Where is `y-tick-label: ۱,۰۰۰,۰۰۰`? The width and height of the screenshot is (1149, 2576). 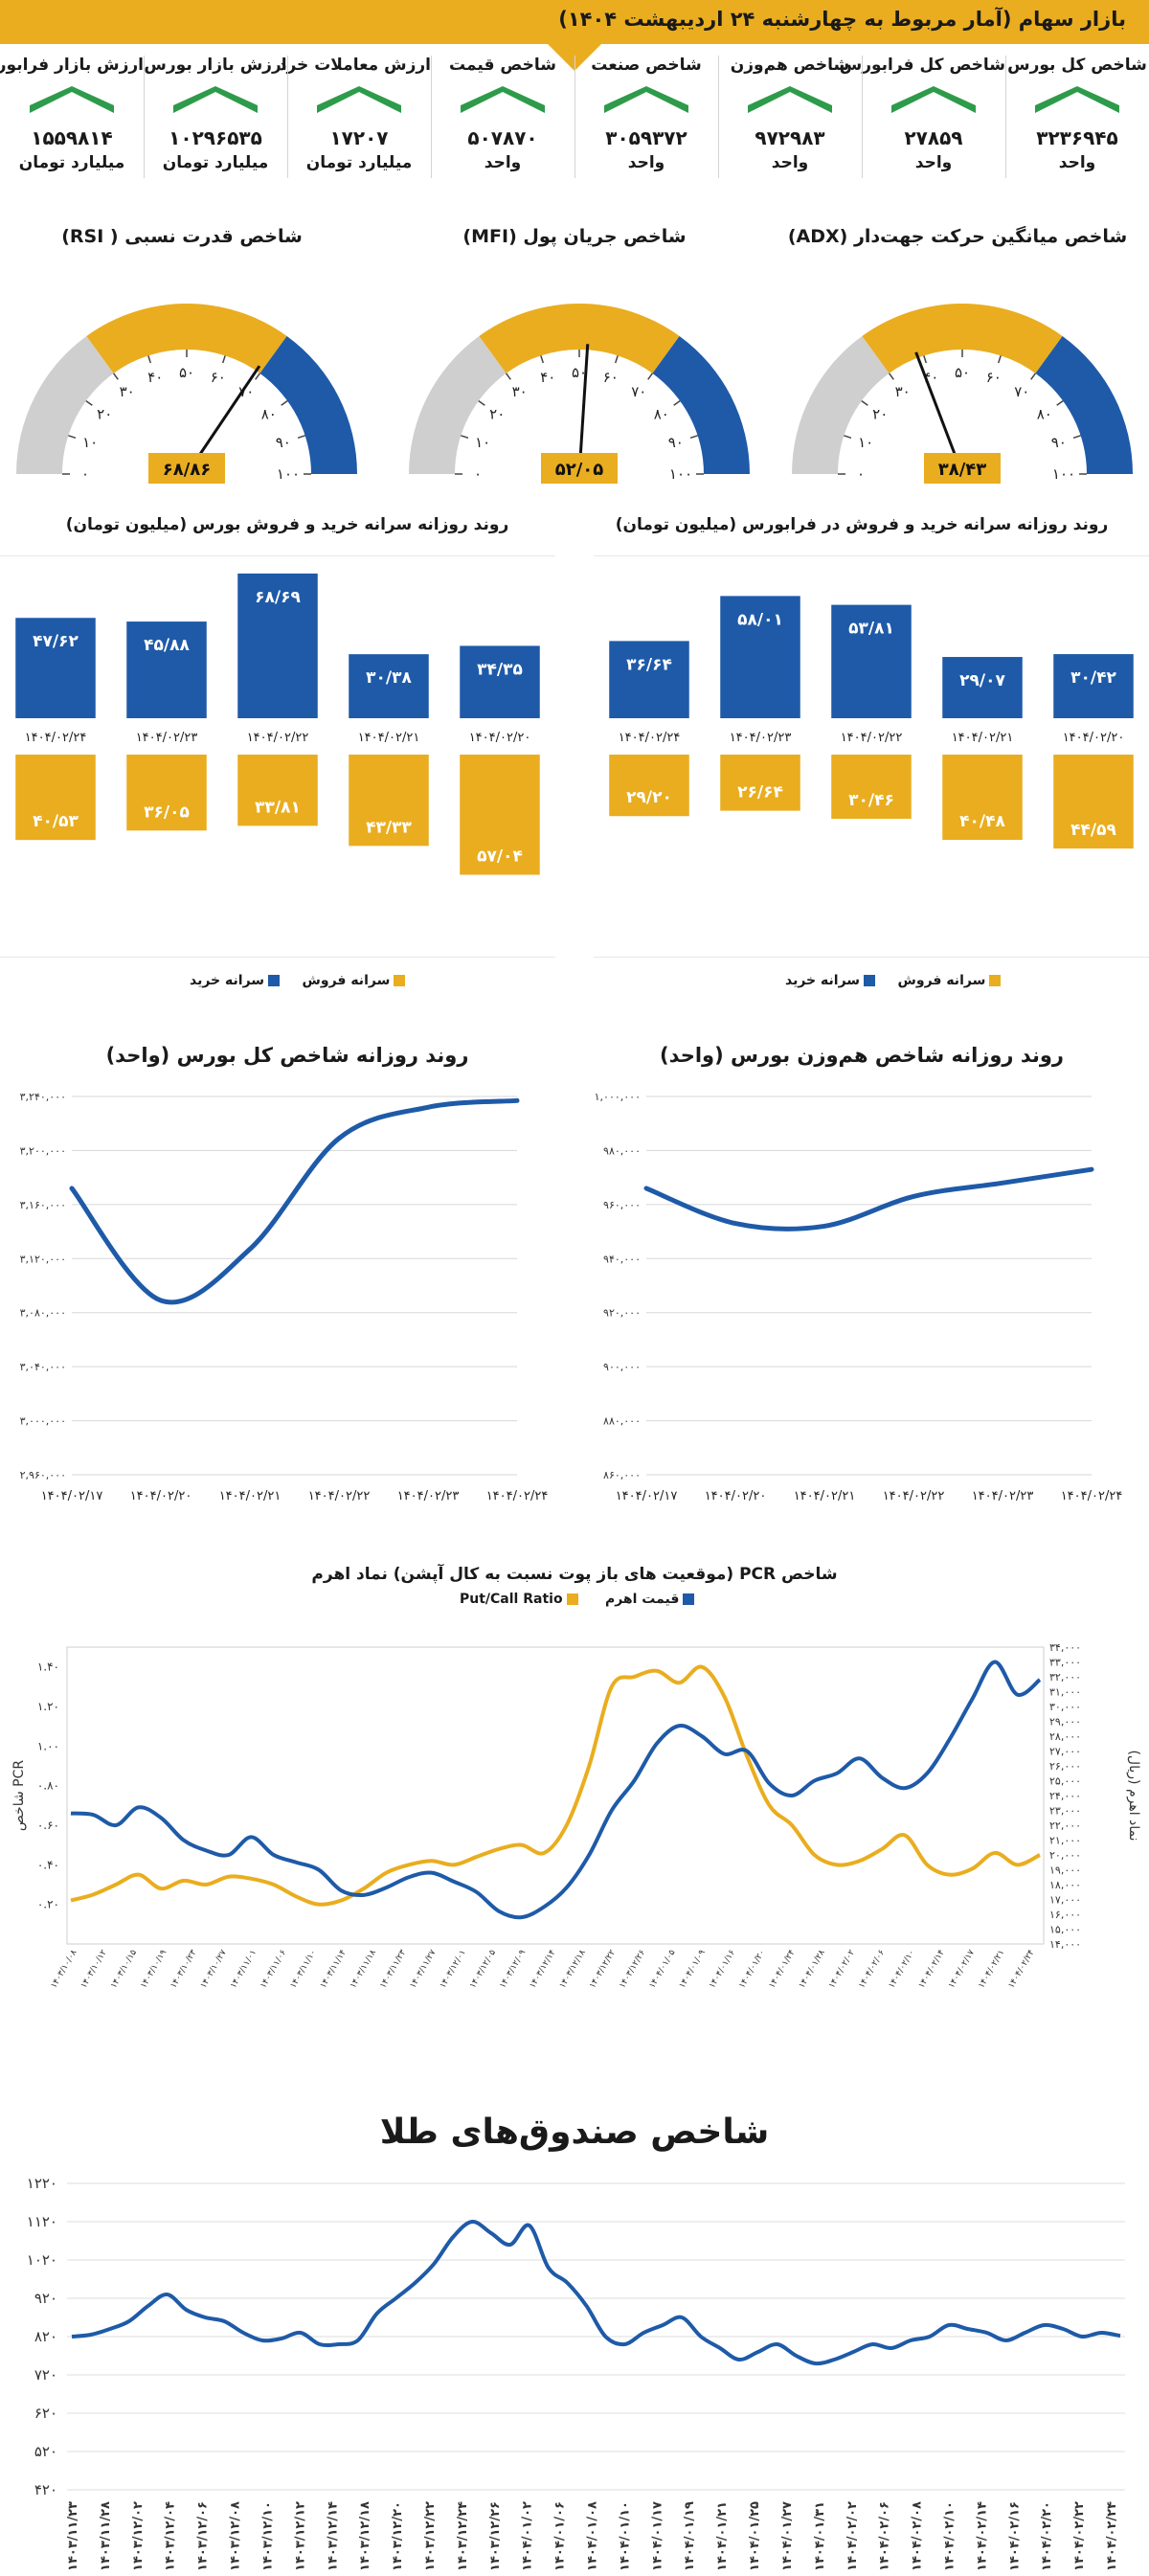 y-tick-label: ۱,۰۰۰,۰۰۰ is located at coordinates (618, 1097).